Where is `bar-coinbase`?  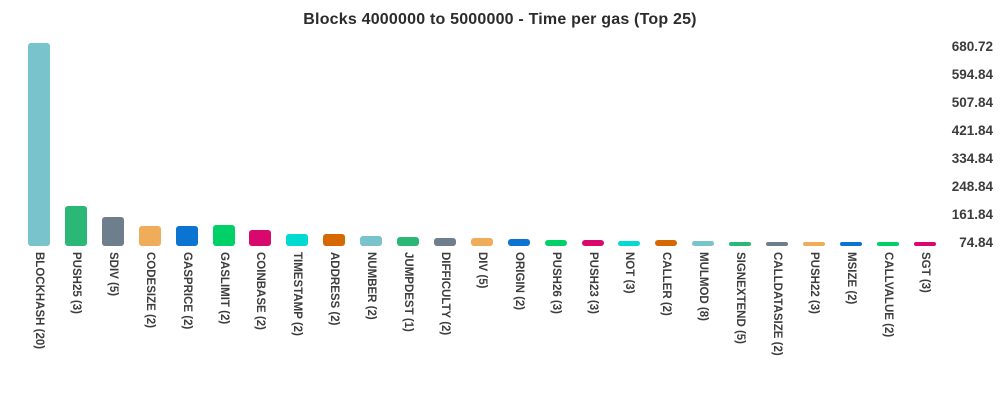
bar-coinbase is located at coordinates (260, 238).